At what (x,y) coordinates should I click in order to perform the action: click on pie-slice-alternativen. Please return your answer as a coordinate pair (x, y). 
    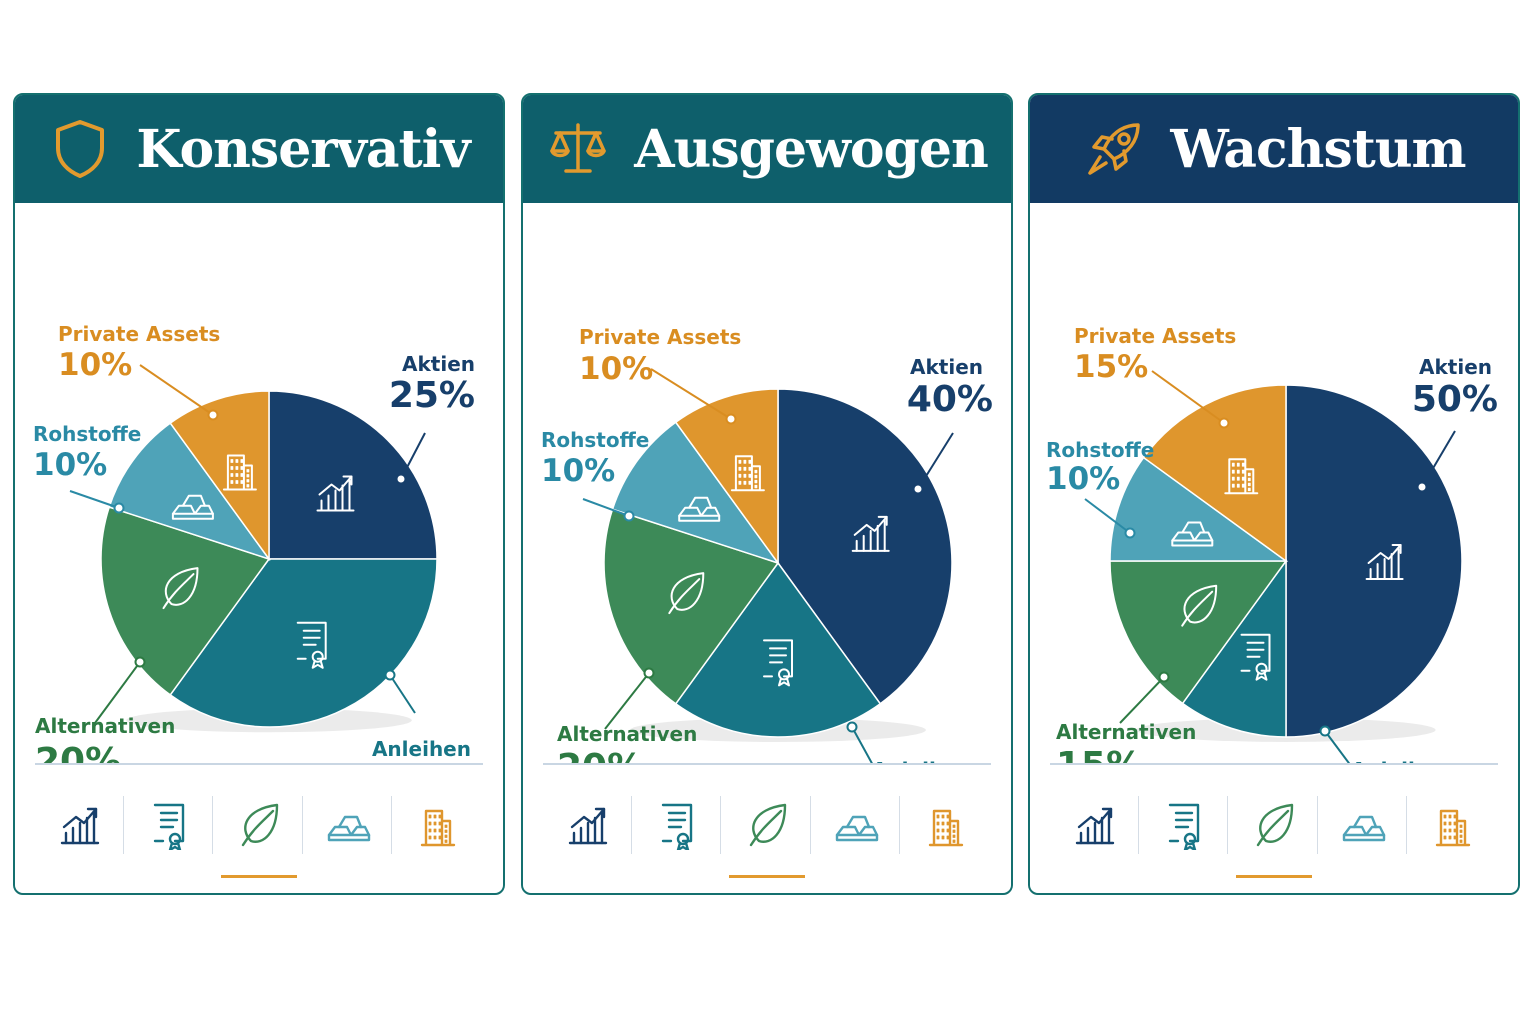
    Looking at the image, I should click on (1198, 632).